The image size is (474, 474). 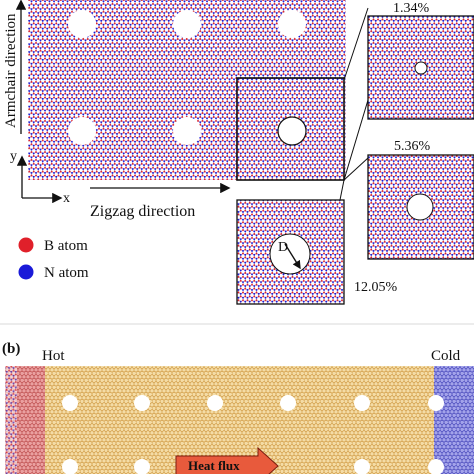 What do you see at coordinates (53, 259) in the screenshot?
I see `legend: B atom N atom` at bounding box center [53, 259].